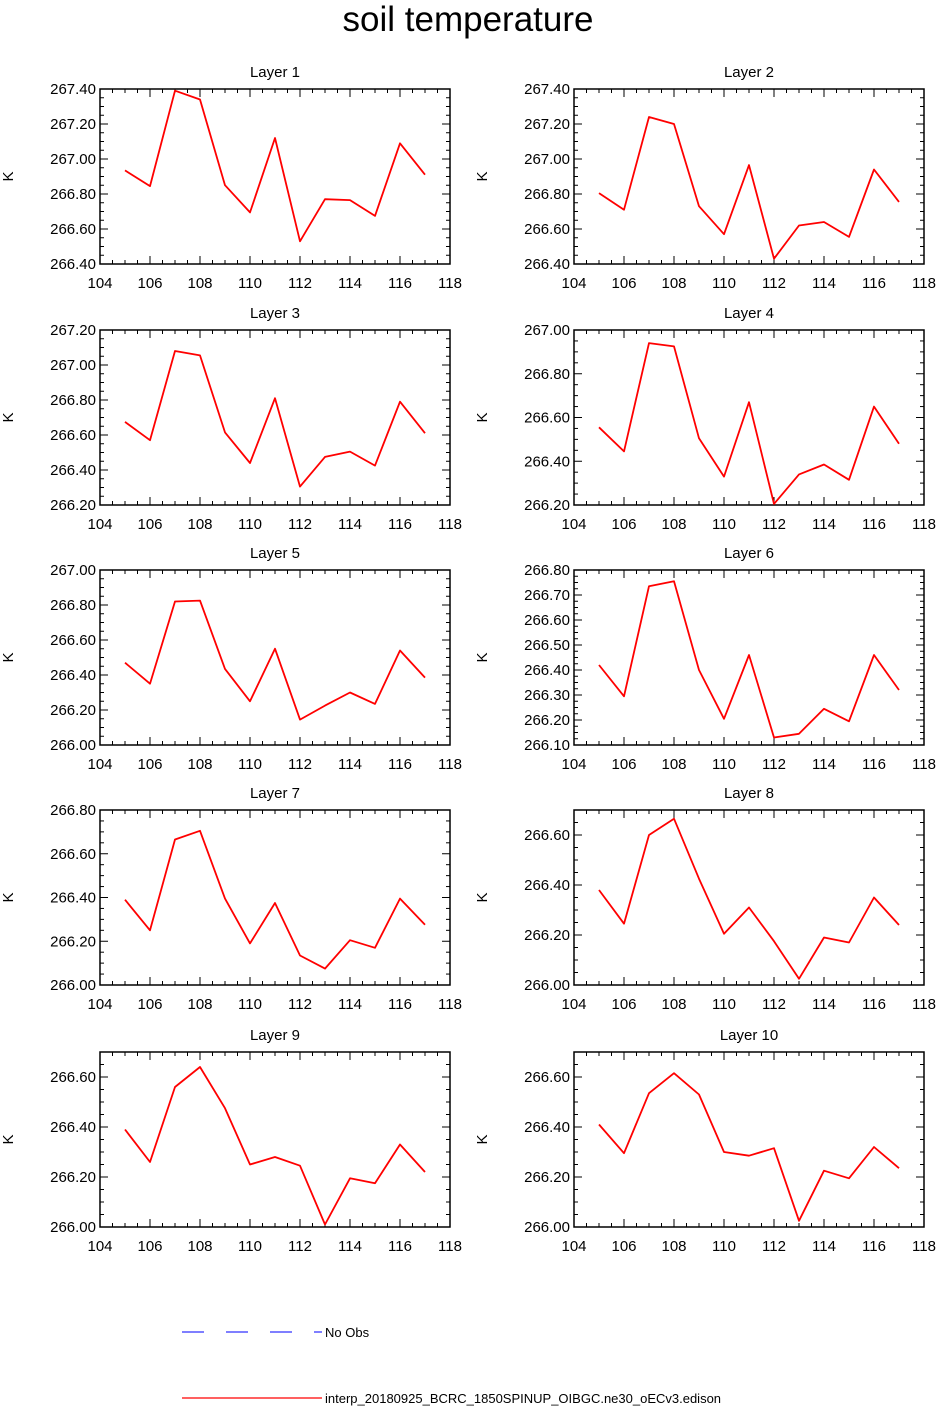 Image resolution: width=936 pixels, height=1406 pixels. I want to click on panel-title: Layer 3, so click(275, 313).